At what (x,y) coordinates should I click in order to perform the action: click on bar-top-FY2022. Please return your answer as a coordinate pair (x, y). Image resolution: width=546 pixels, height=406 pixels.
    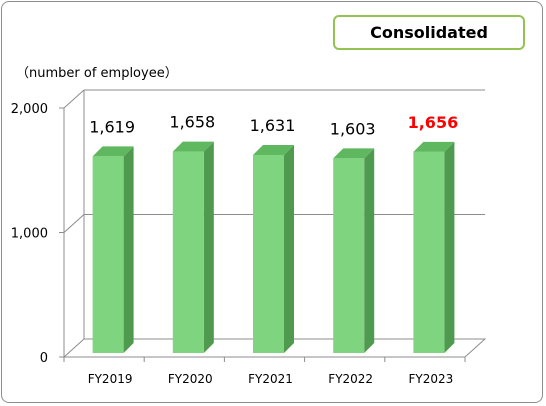
    Looking at the image, I should click on (354, 153).